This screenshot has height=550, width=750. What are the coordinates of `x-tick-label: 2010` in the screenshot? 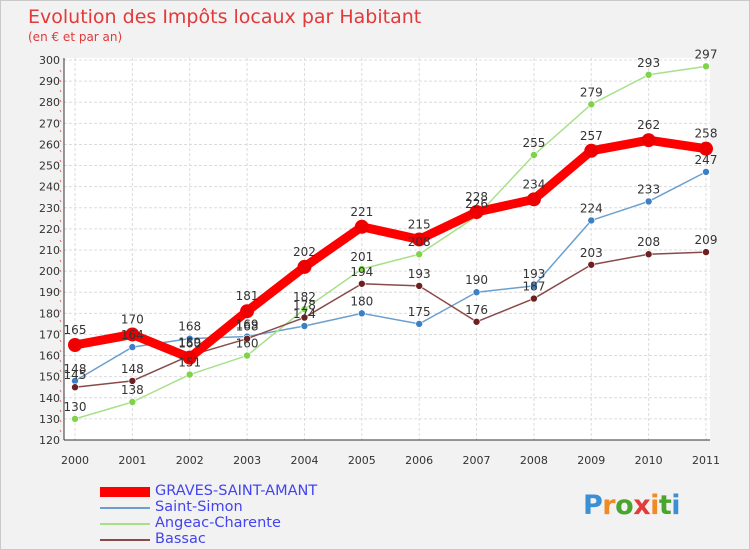 It's located at (649, 460).